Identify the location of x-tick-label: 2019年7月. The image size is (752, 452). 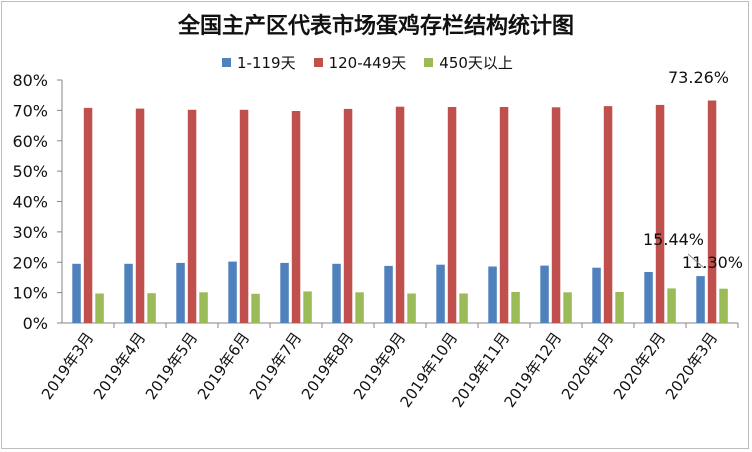
(275, 366).